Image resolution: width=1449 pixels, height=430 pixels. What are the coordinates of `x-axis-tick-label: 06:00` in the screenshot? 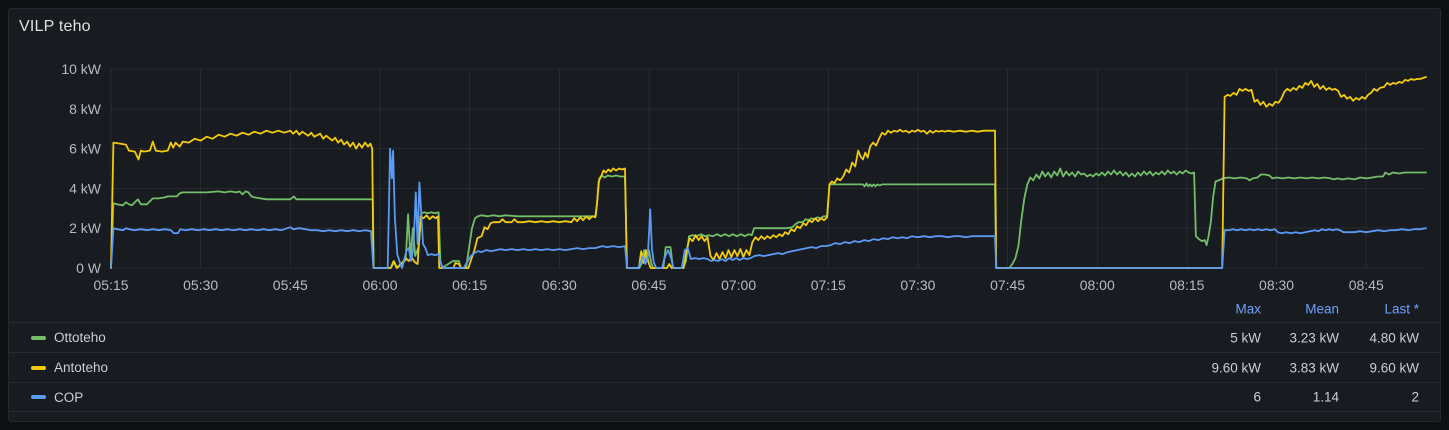 It's located at (379, 285).